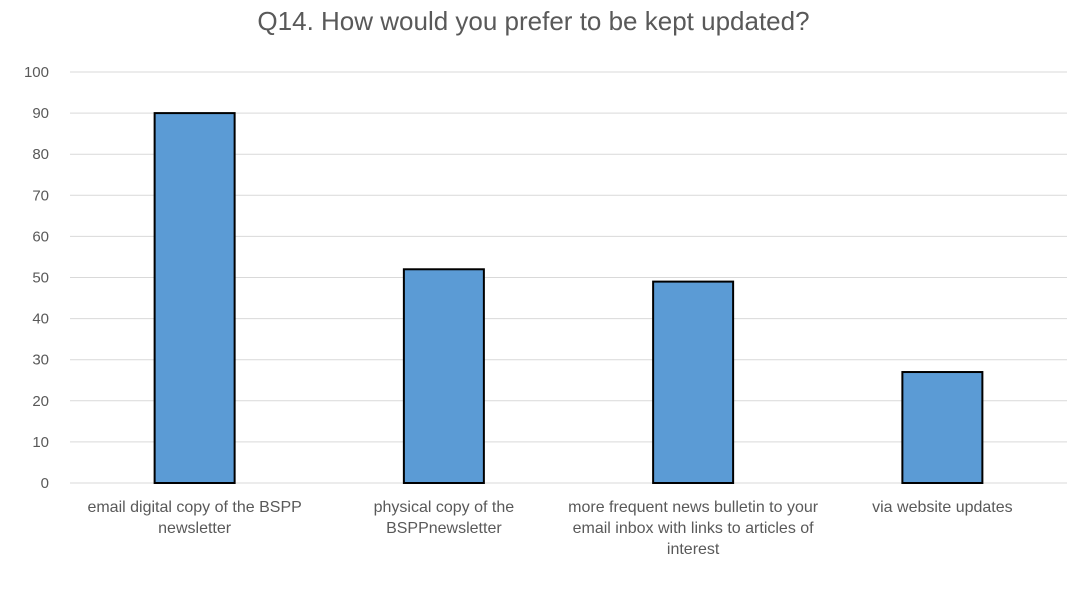 Image resolution: width=1067 pixels, height=601 pixels. Describe the element at coordinates (444, 518) in the screenshot. I see `category-label-physical-copy: physical copy of the BSPPnewsletter` at that location.